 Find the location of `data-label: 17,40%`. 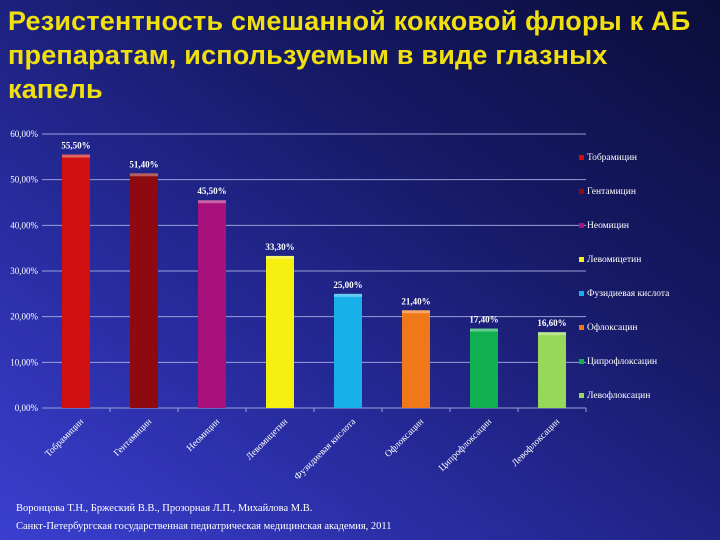

data-label: 17,40% is located at coordinates (483, 320).